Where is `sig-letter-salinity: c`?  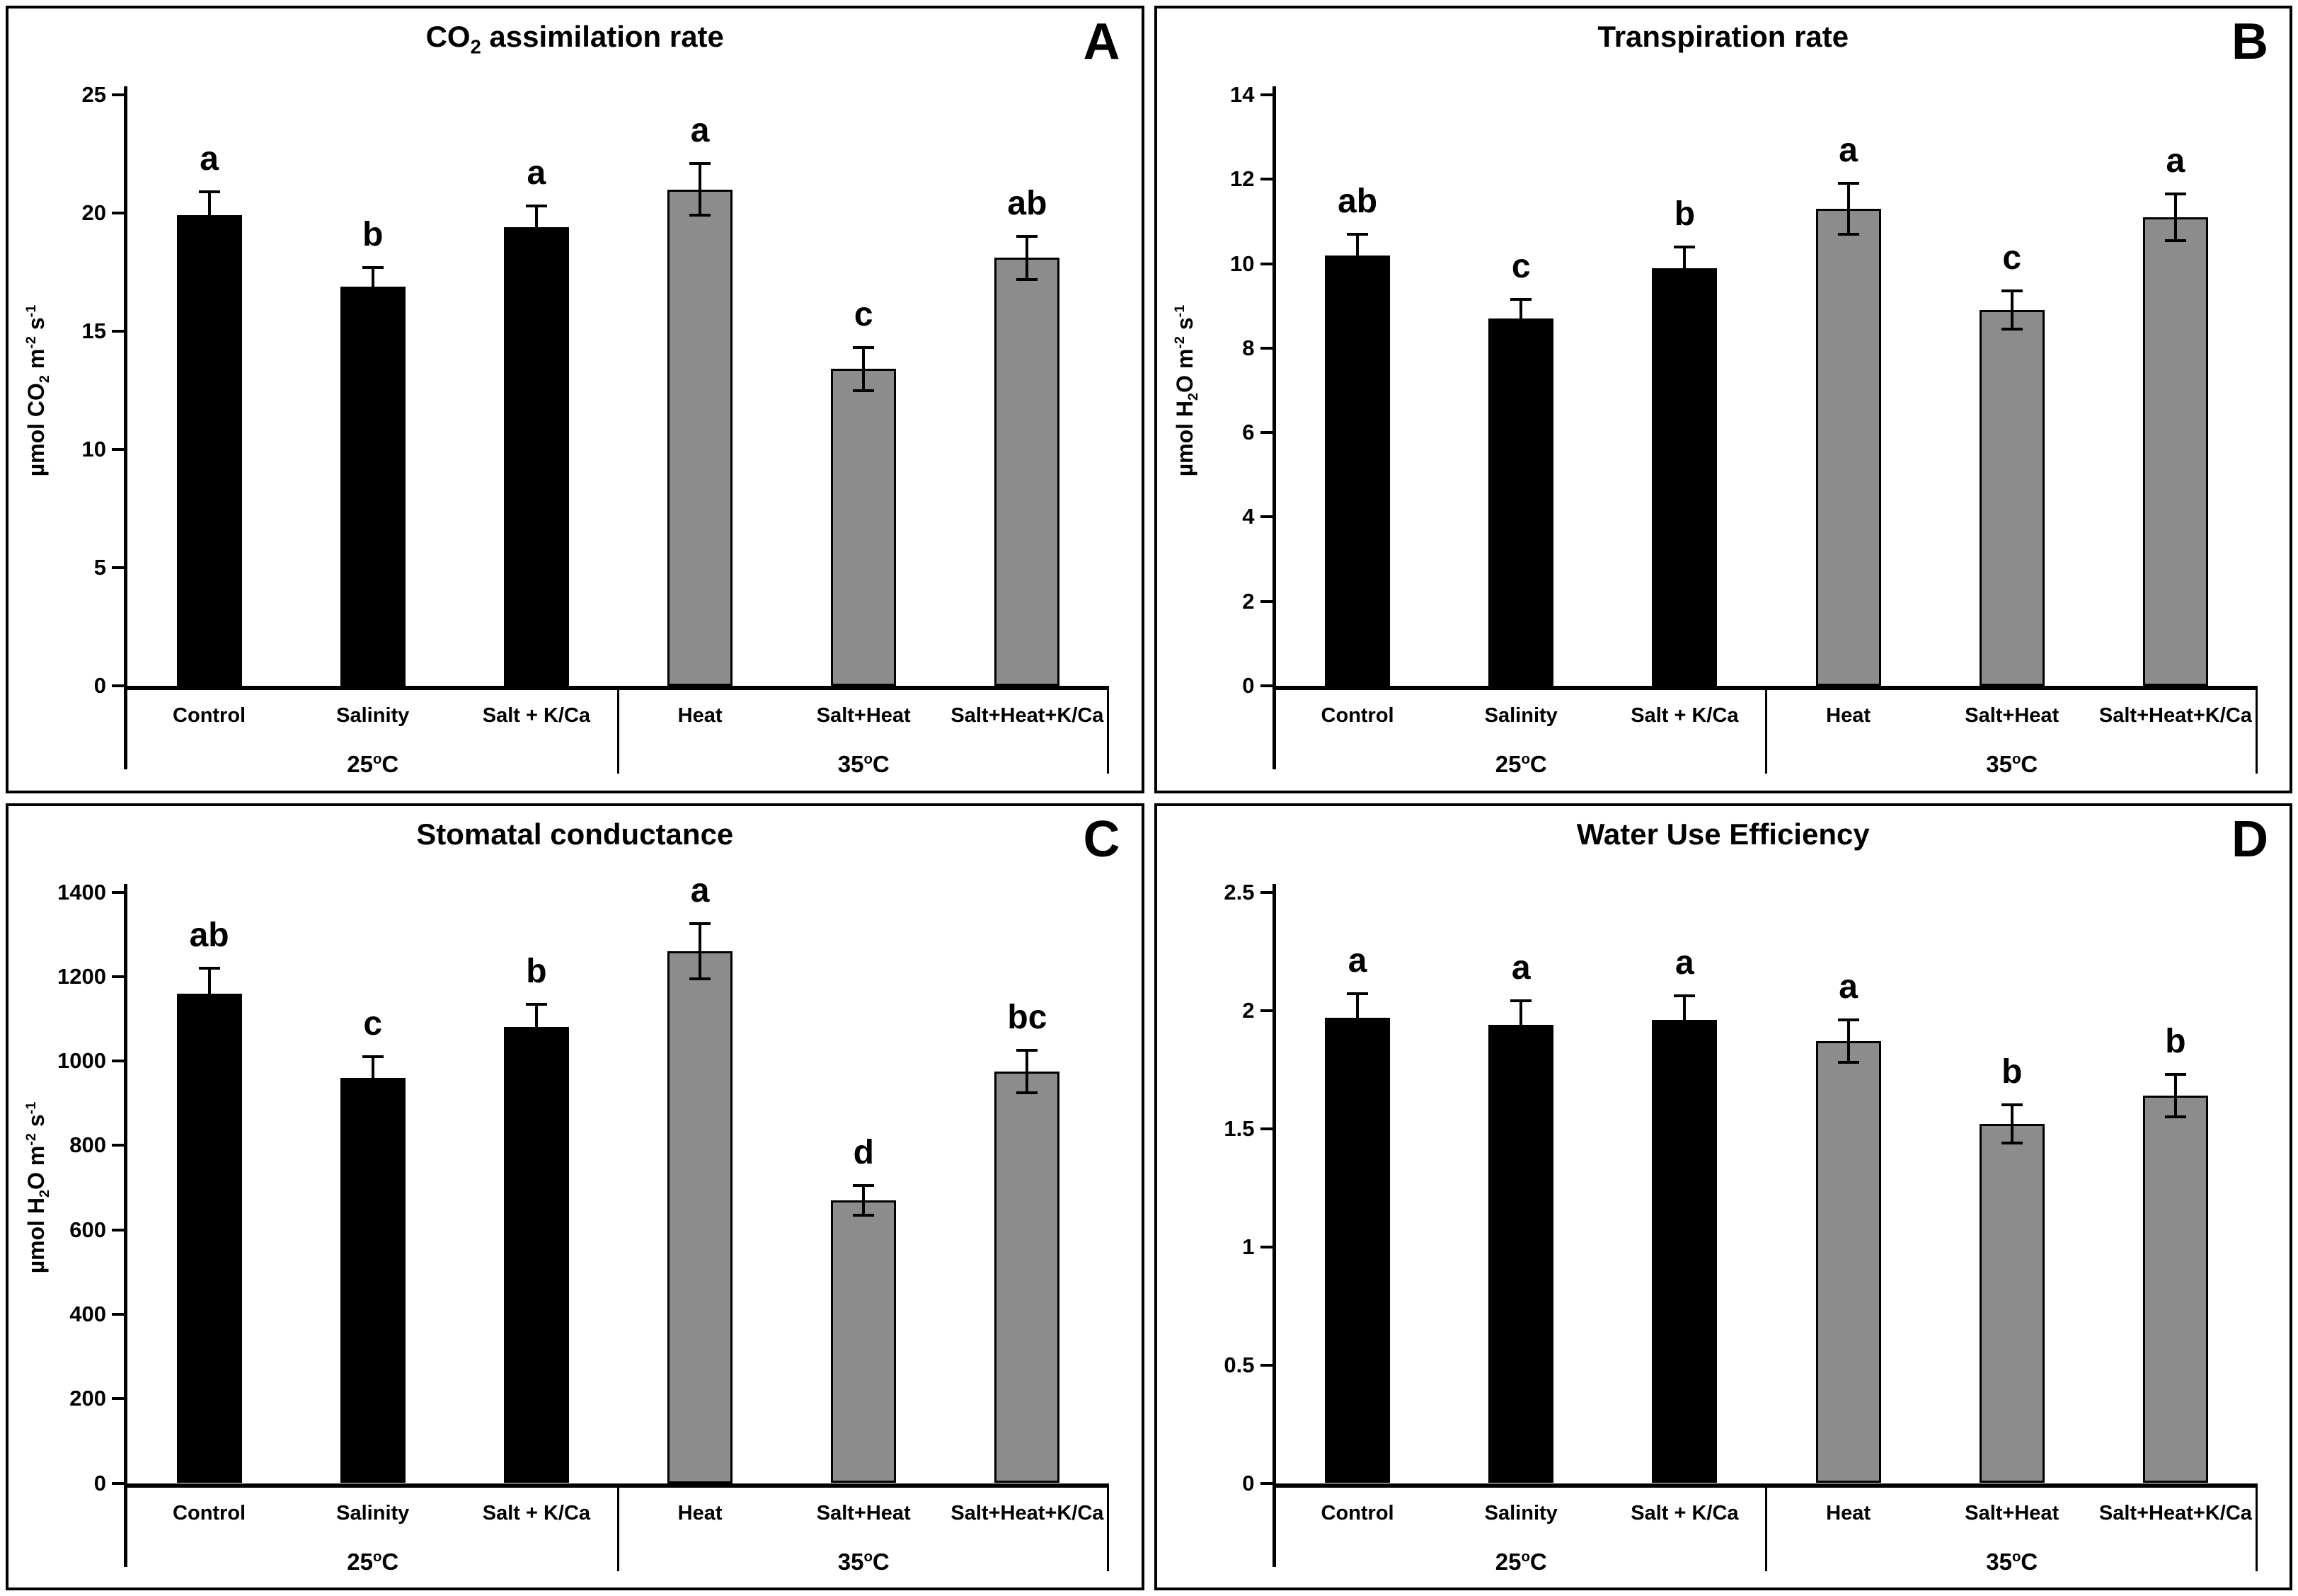
sig-letter-salinity: c is located at coordinates (373, 1024).